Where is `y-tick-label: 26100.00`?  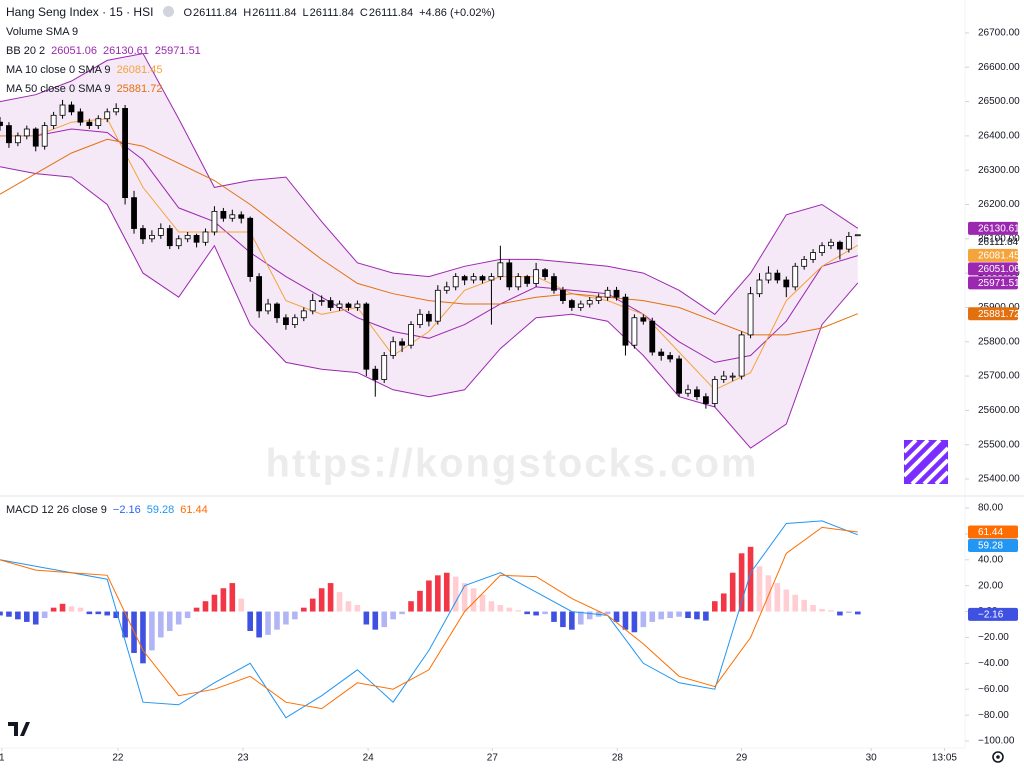
y-tick-label: 26100.00 is located at coordinates (999, 238).